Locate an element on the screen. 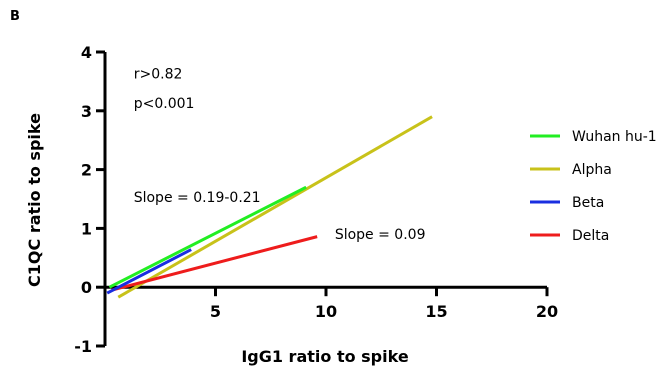 Image resolution: width=672 pixels, height=374 pixels. panel-label: B is located at coordinates (15, 16).